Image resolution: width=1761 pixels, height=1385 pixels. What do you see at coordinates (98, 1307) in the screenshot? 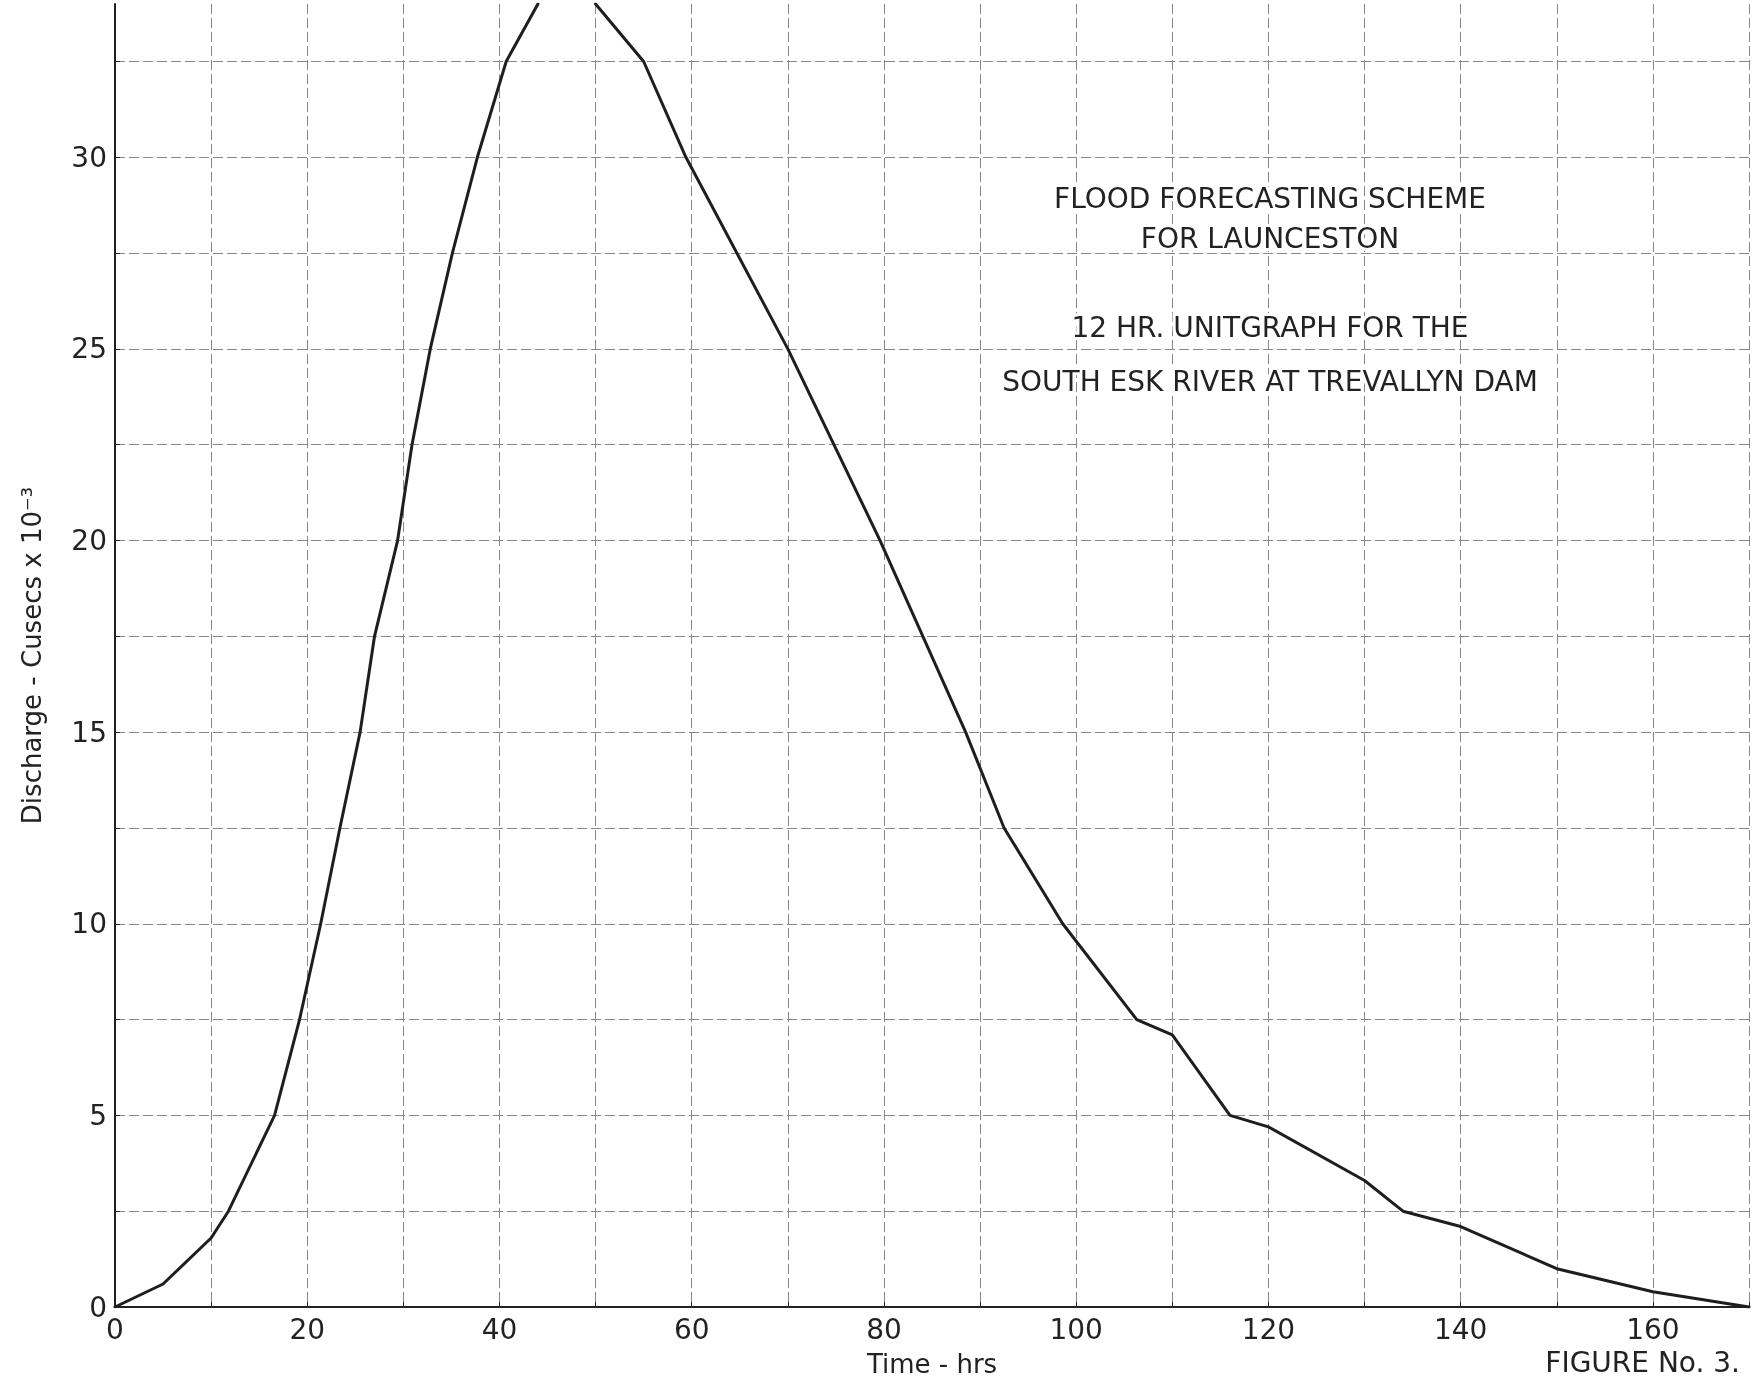
I see `y-tick-label: 0` at bounding box center [98, 1307].